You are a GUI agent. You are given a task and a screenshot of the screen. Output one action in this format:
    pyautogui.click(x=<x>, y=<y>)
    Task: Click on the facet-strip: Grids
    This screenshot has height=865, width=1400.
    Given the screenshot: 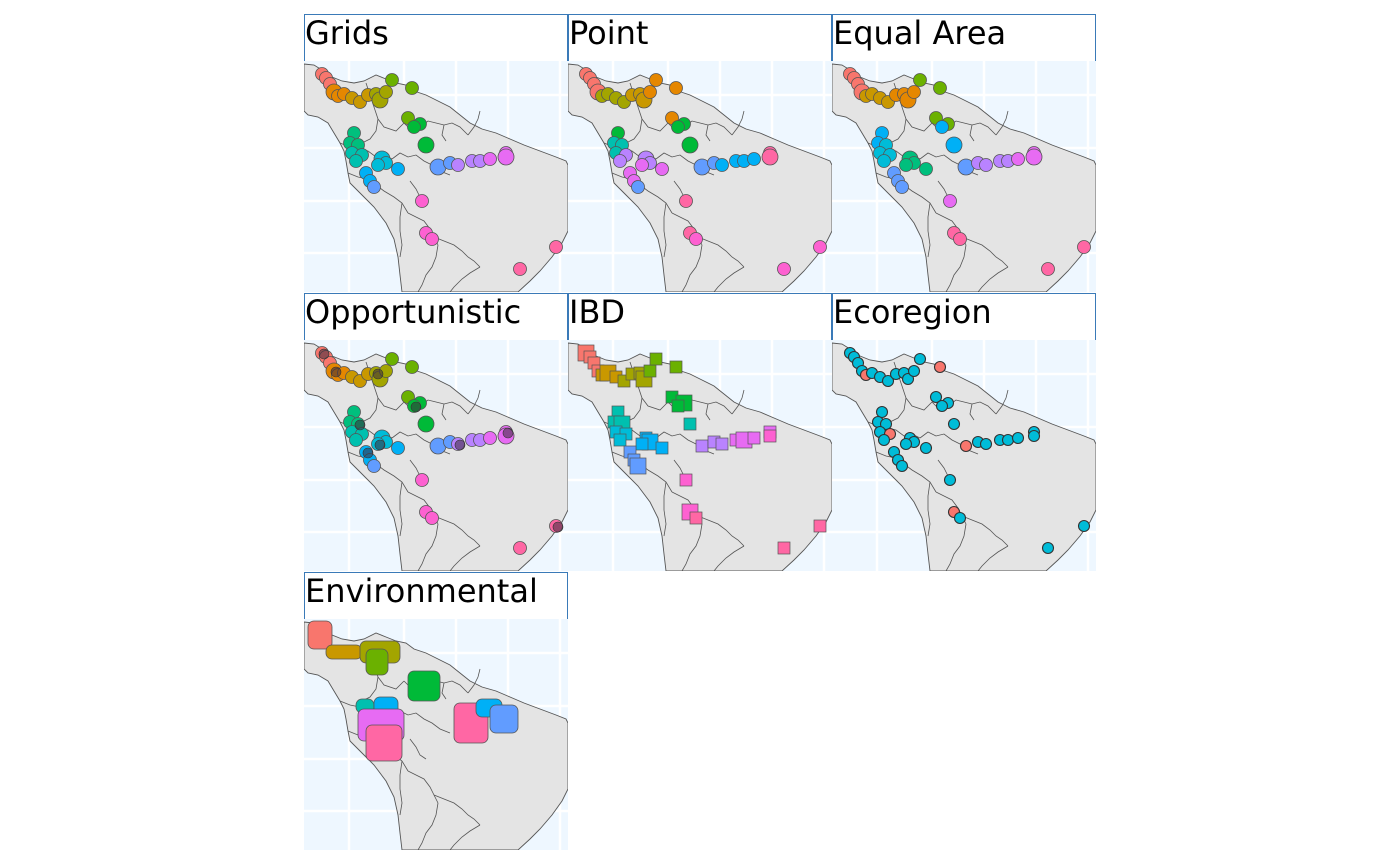 What is the action you would take?
    pyautogui.click(x=436, y=38)
    